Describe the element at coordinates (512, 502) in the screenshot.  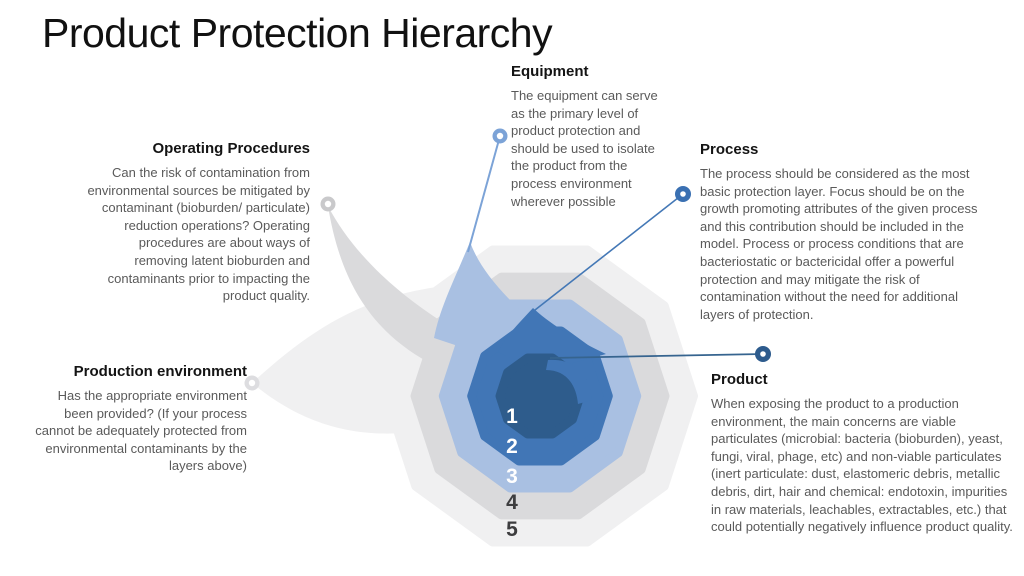
I see `level-4-number: 4` at that location.